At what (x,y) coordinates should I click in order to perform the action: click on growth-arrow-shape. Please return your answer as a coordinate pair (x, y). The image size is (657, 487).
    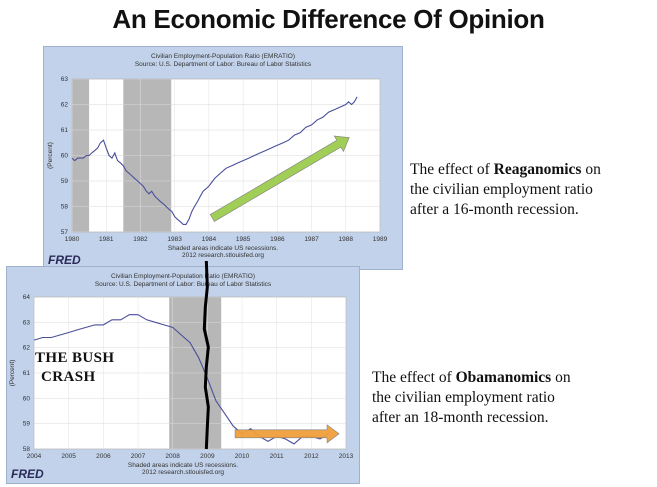
    Looking at the image, I should click on (279, 178).